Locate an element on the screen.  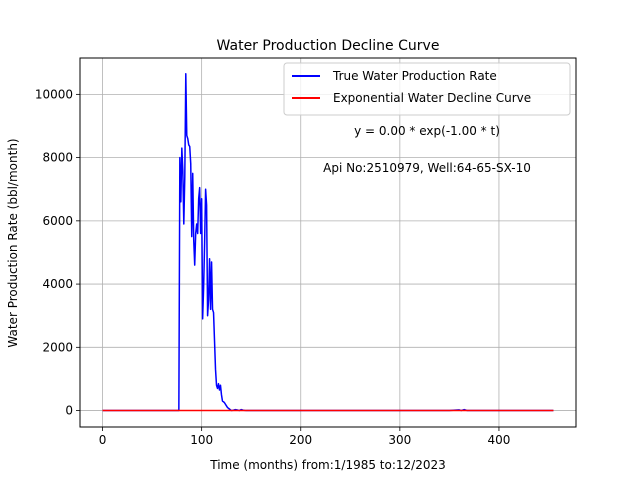
legend-label-true-water-production: True Water Production Rate is located at coordinates (414, 76).